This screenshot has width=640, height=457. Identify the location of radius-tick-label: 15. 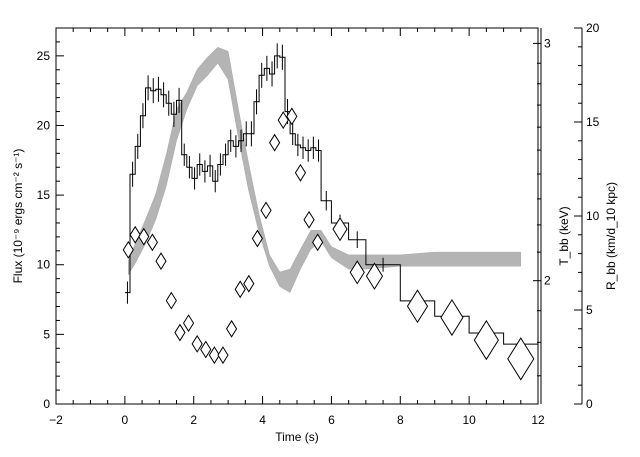
(593, 122).